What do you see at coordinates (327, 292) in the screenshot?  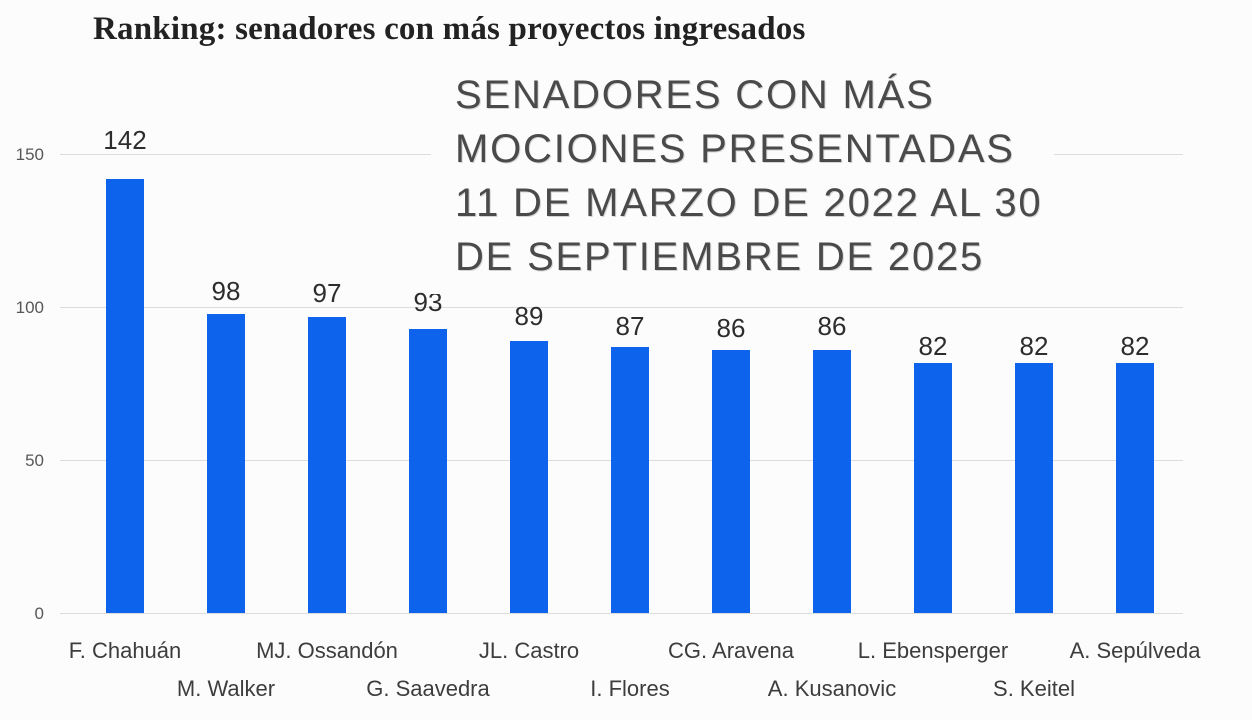 I see `bar-value-label: 97` at bounding box center [327, 292].